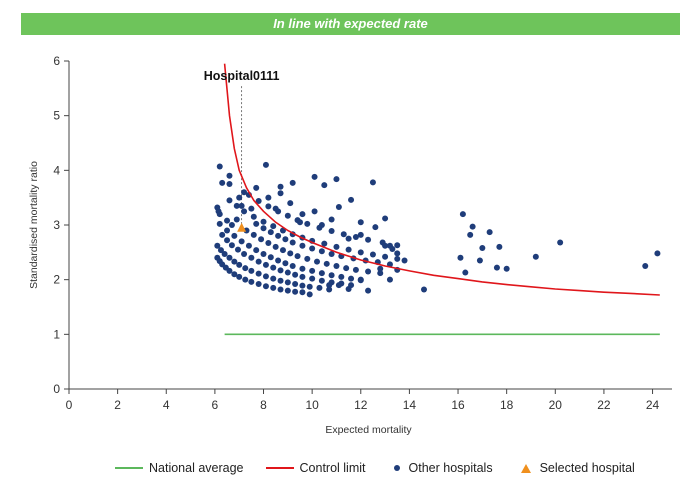  What do you see at coordinates (263, 405) in the screenshot?
I see `x-tick-label: 8` at bounding box center [263, 405].